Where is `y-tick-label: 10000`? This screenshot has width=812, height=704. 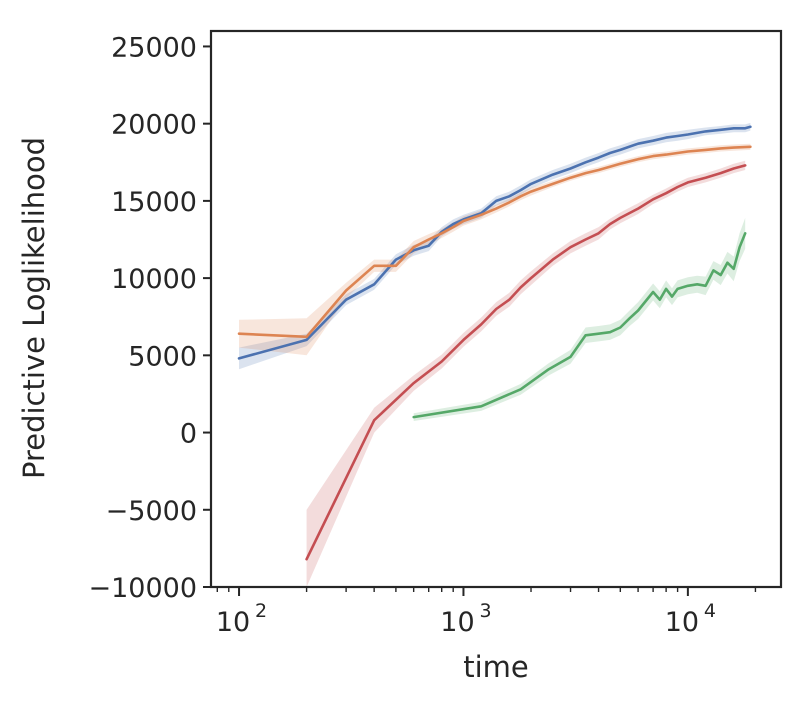 y-tick-label: 10000 is located at coordinates (154, 279).